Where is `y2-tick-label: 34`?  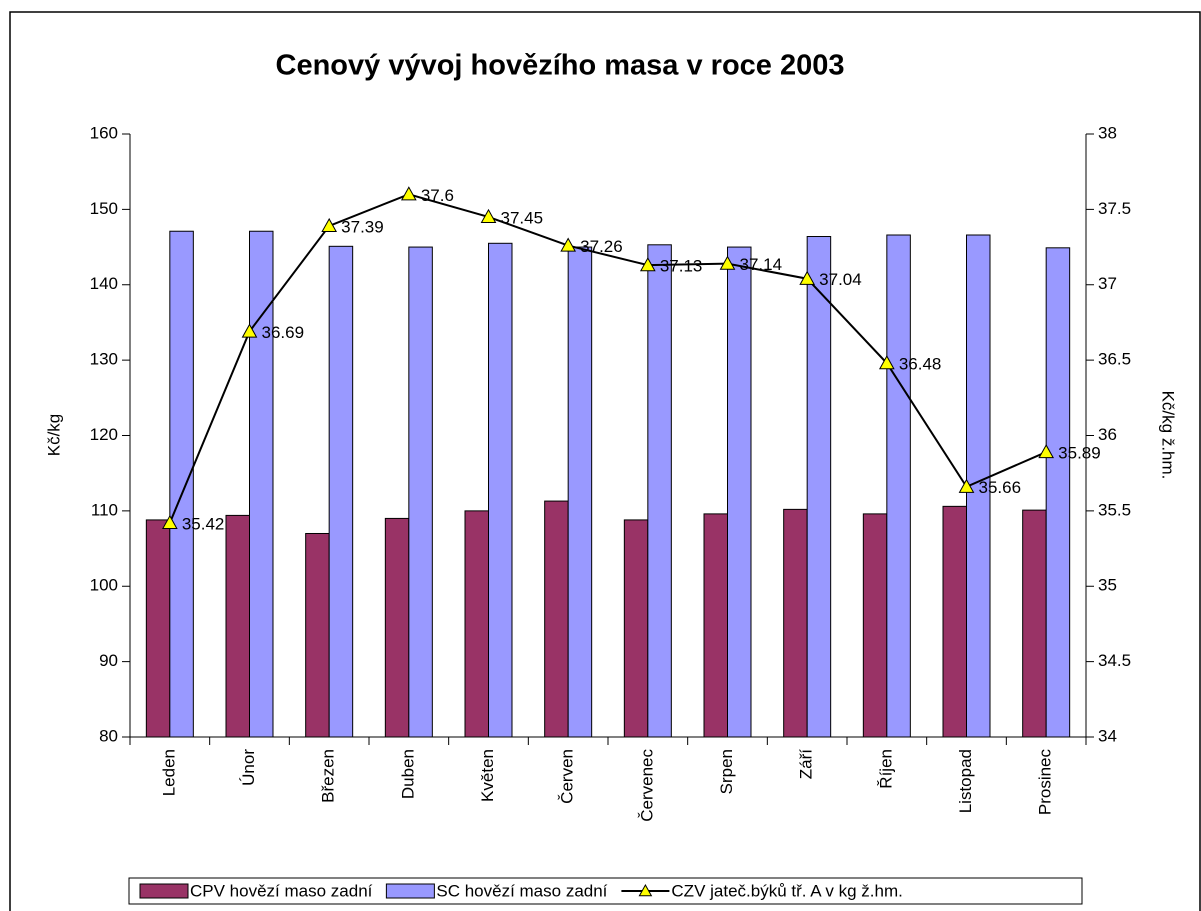 y2-tick-label: 34 is located at coordinates (1107, 735).